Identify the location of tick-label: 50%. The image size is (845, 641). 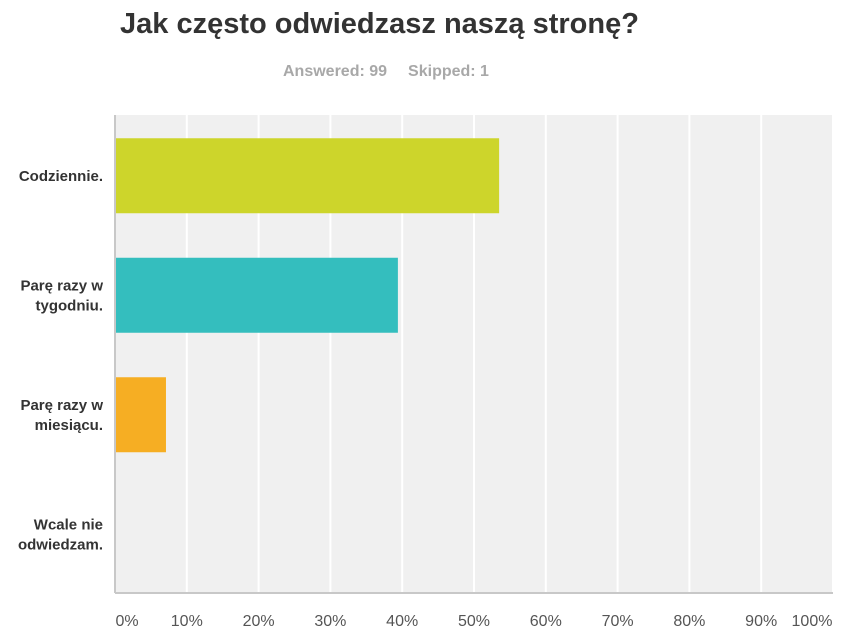
(474, 621).